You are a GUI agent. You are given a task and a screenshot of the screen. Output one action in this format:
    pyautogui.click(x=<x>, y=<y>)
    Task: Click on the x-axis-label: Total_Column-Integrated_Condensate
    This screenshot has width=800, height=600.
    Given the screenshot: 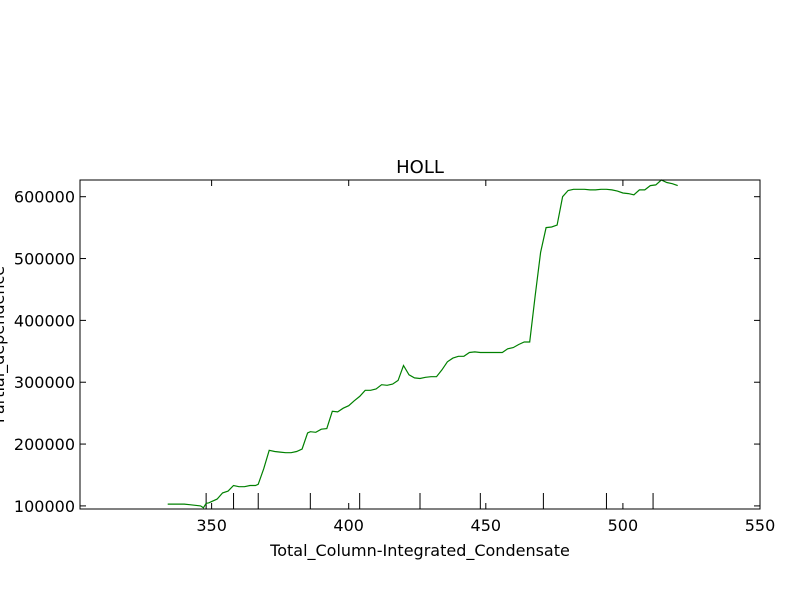 What is the action you would take?
    pyautogui.click(x=419, y=551)
    